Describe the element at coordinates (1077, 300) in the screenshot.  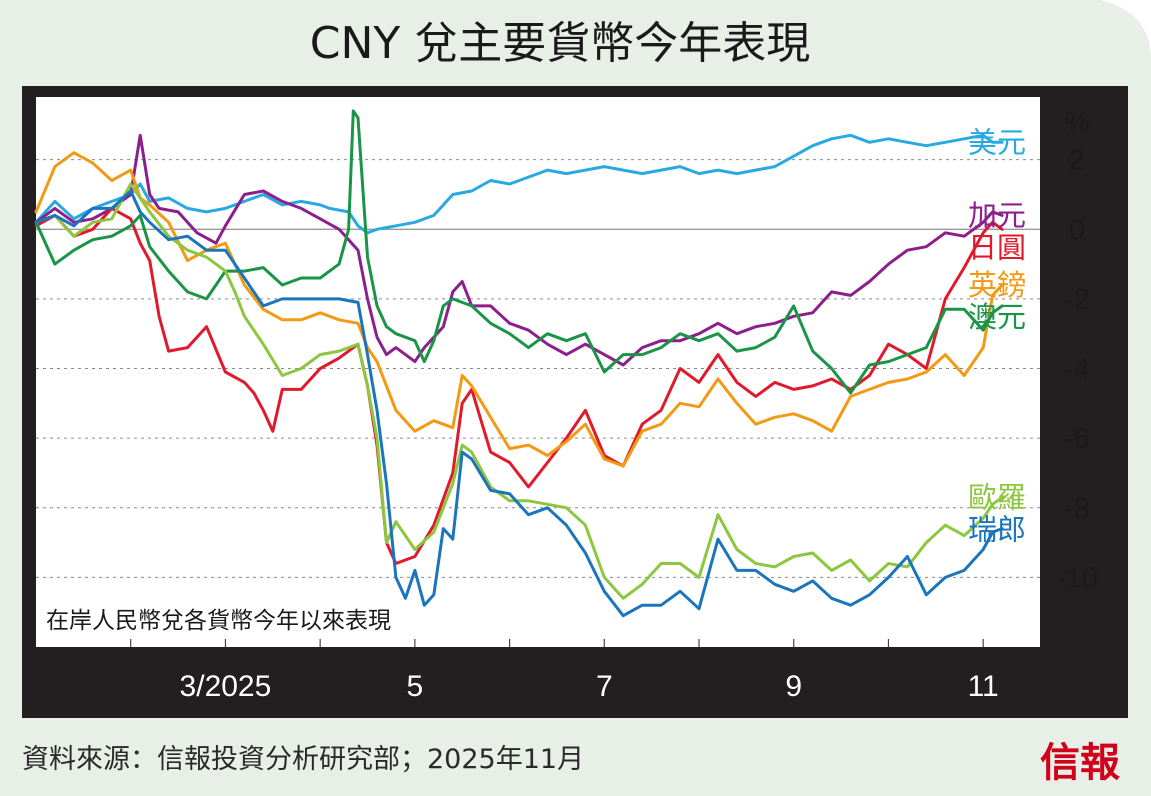
I see `y-tick-label: -2` at that location.